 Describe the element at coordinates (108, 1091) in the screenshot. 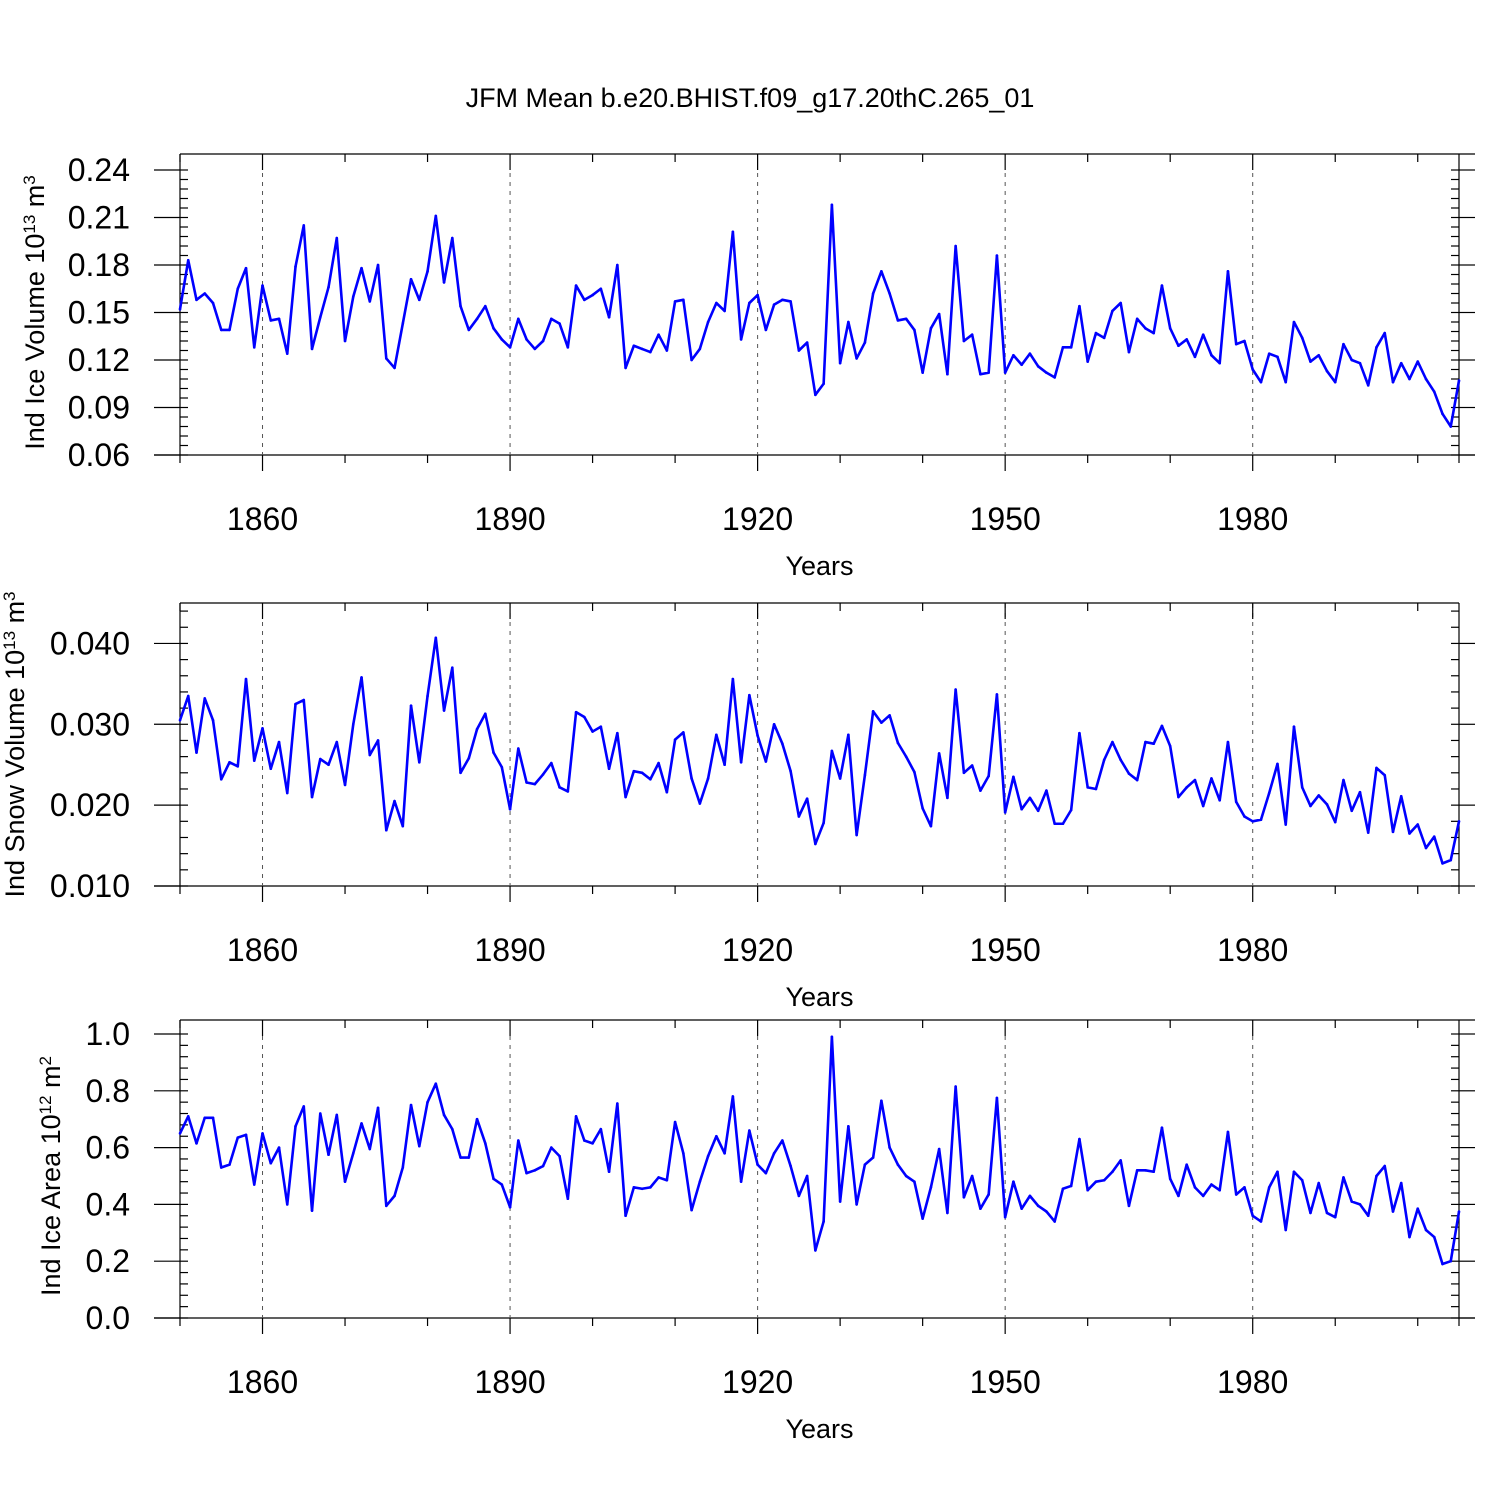

I see `y-tick-label: 0.8` at that location.